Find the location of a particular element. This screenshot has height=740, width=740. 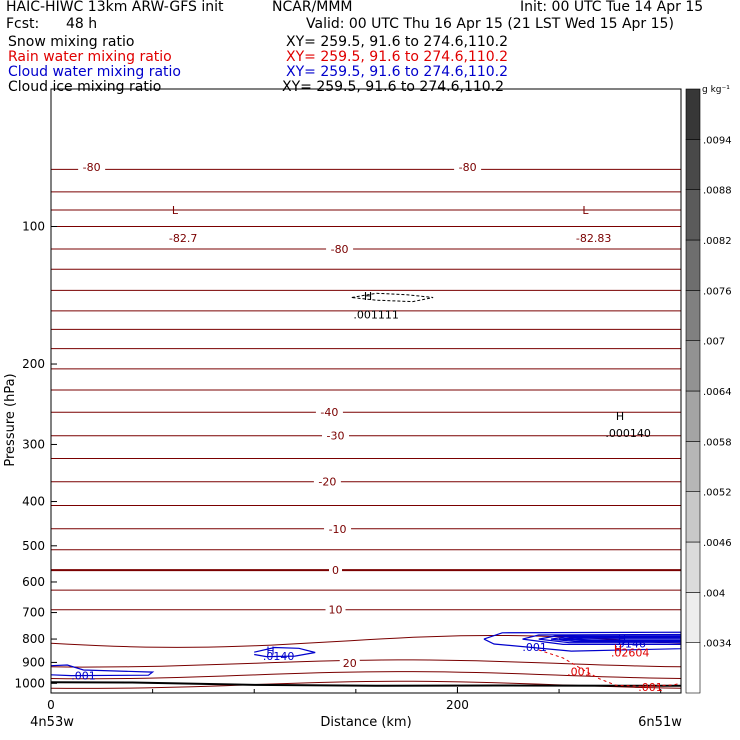

y-tick-label: 1000 is located at coordinates (29, 683).